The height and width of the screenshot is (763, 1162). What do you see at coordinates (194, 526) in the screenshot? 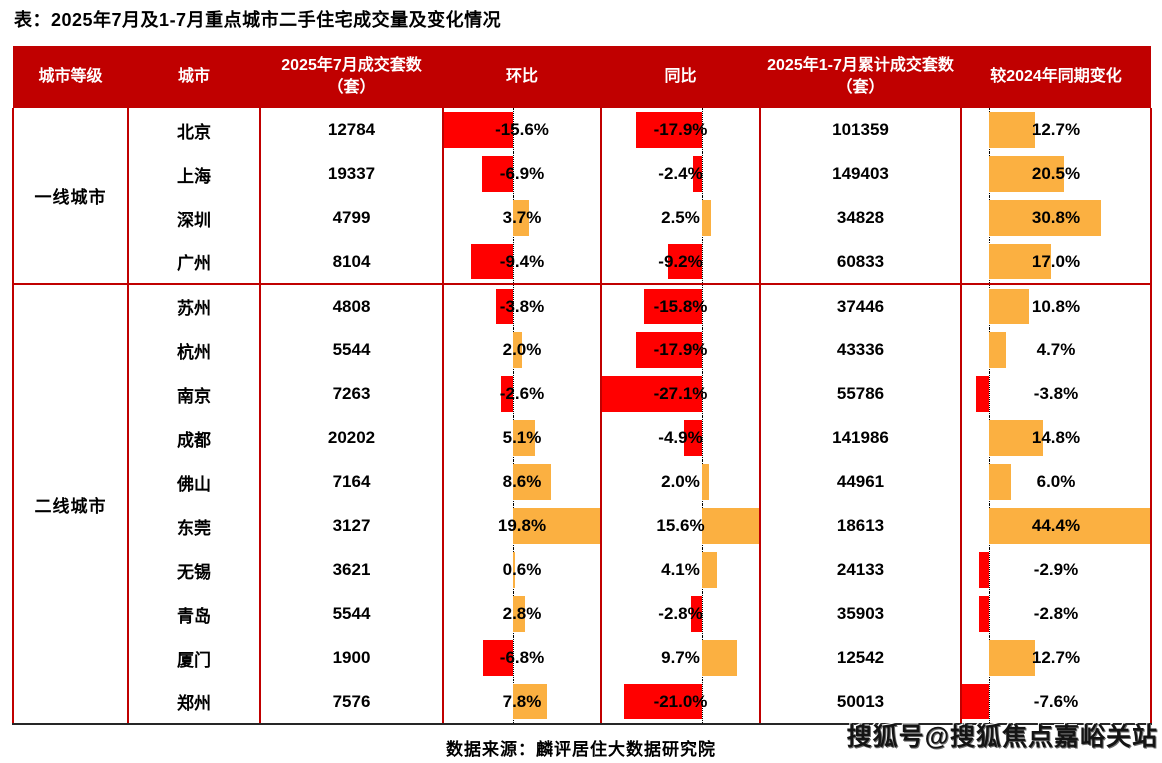
I see `city-cell: 东莞` at bounding box center [194, 526].